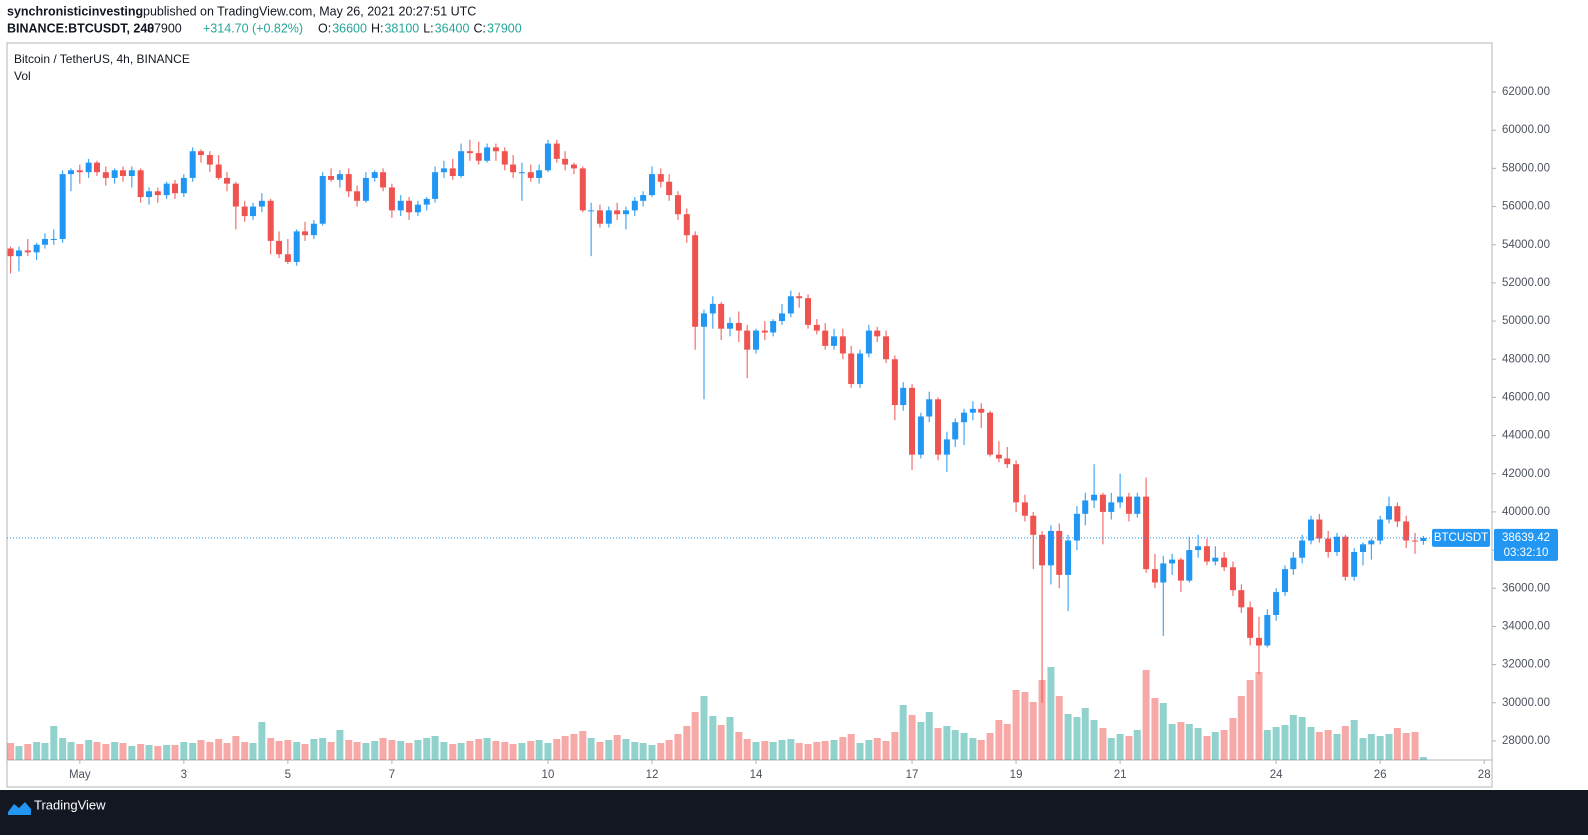 This screenshot has width=1588, height=840. Describe the element at coordinates (452, 28) in the screenshot. I see `ohlc-value: 36400` at that location.